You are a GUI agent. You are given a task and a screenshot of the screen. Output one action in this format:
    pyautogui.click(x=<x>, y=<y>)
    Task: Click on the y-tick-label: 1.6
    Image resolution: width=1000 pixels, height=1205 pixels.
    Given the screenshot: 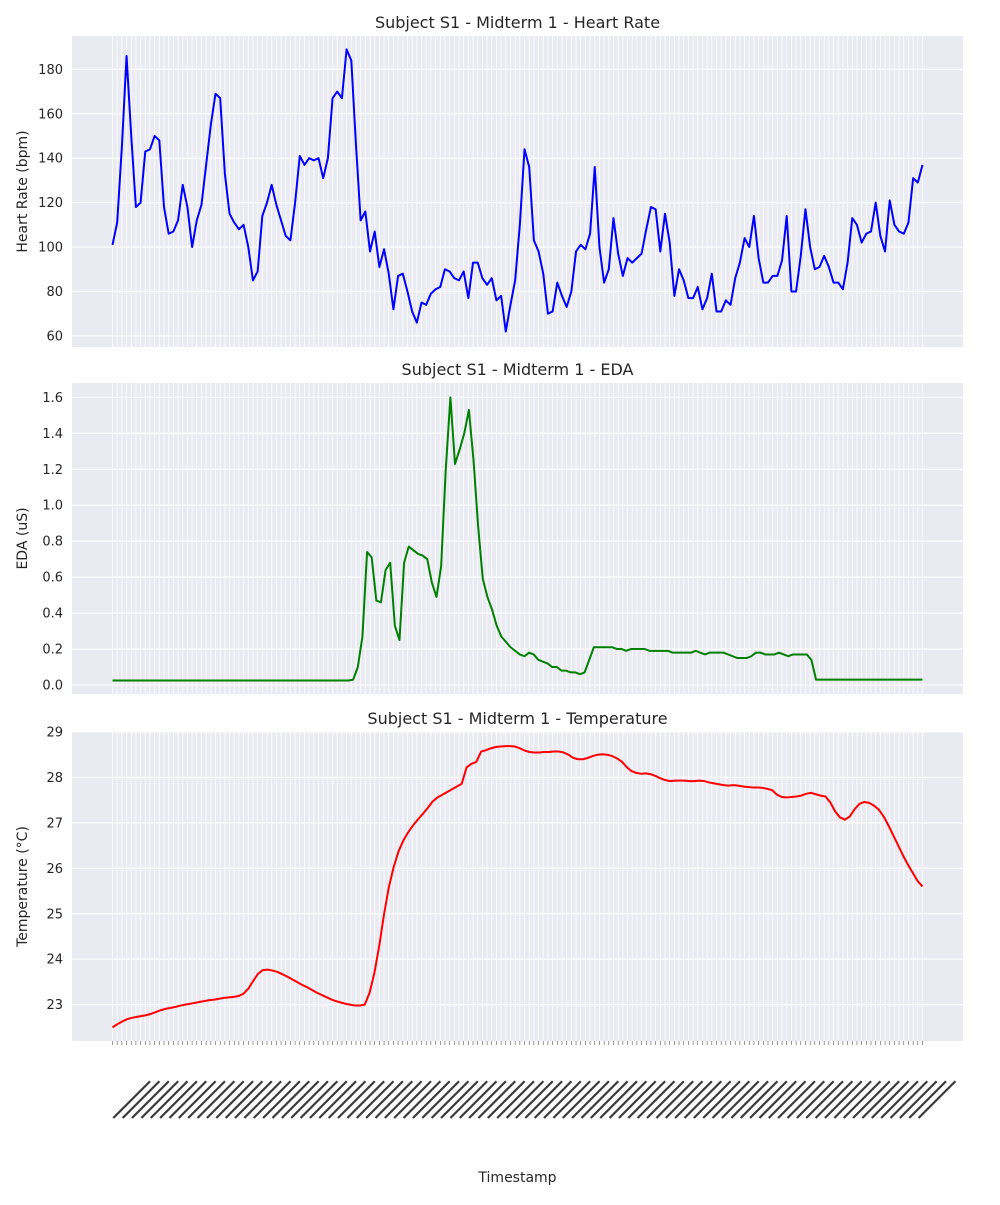 What is the action you would take?
    pyautogui.click(x=52, y=398)
    